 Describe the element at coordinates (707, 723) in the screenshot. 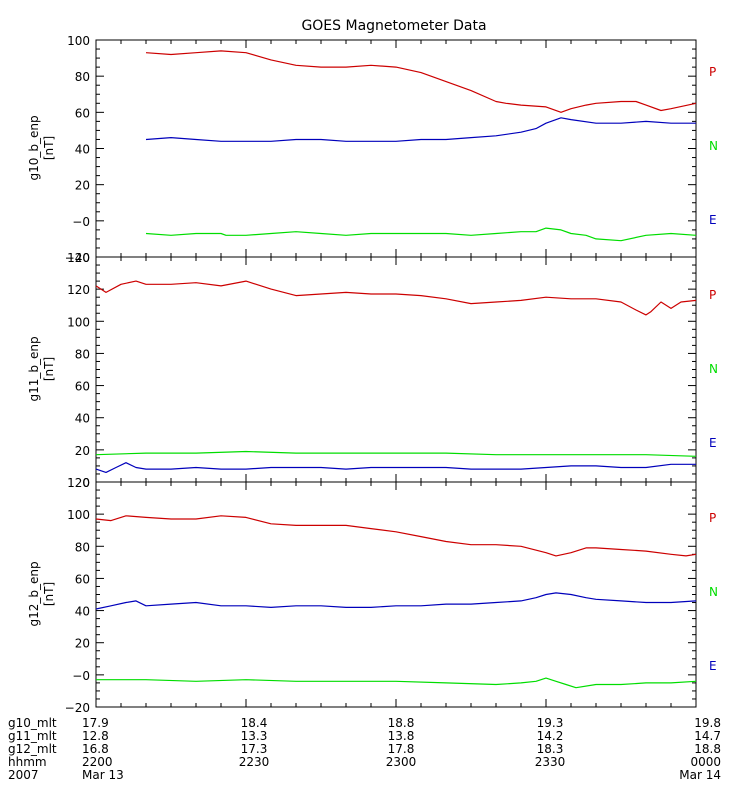

I see `footer-value: 19.8` at that location.